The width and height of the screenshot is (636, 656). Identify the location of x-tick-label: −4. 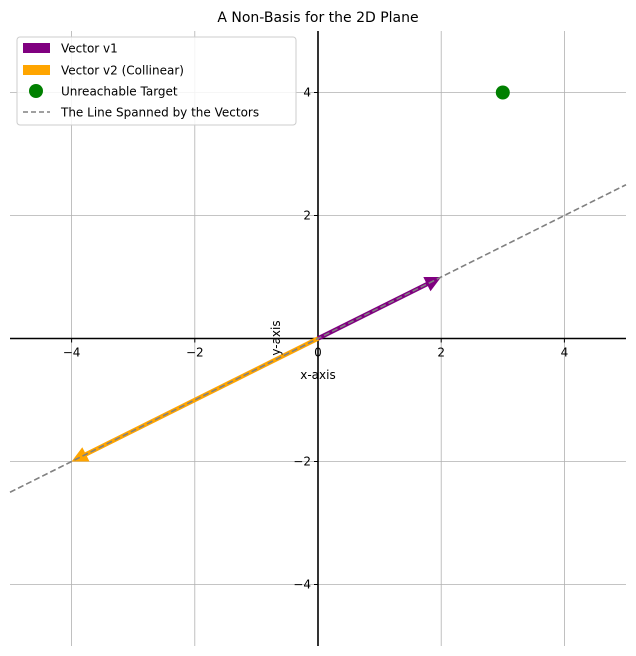
(72, 353).